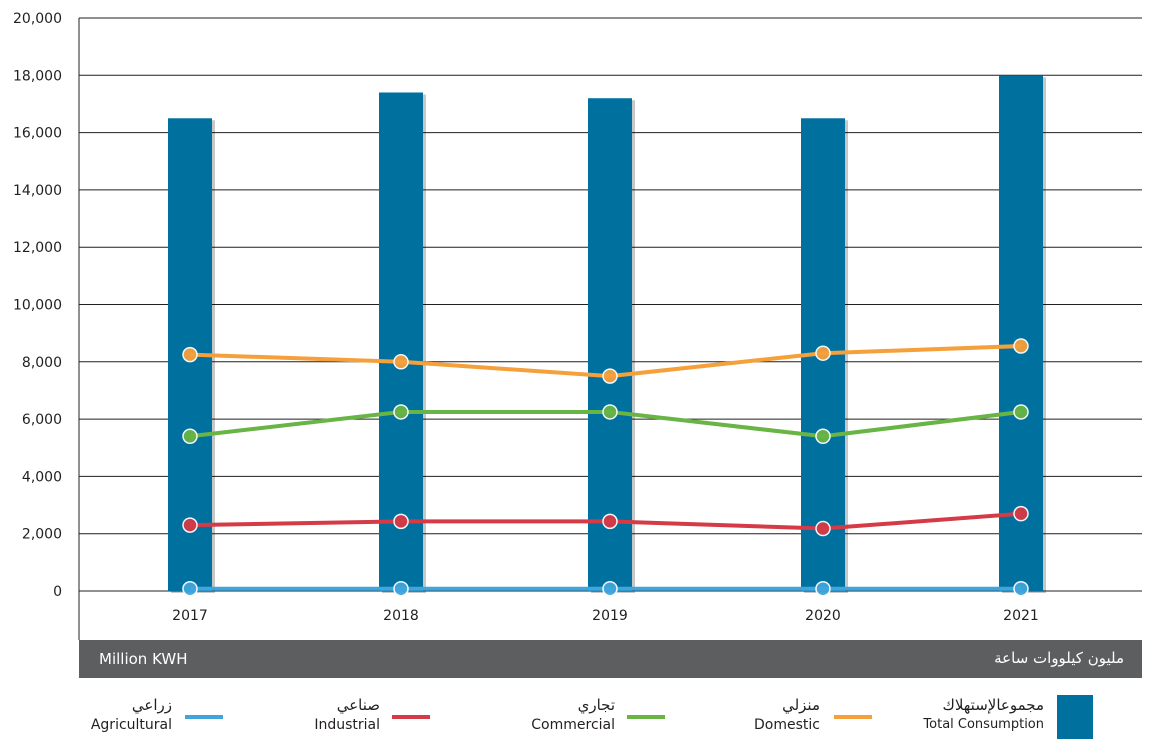  What do you see at coordinates (993, 705) in the screenshot?
I see `legend-total-ar: مجموعالإستهلاك` at bounding box center [993, 705].